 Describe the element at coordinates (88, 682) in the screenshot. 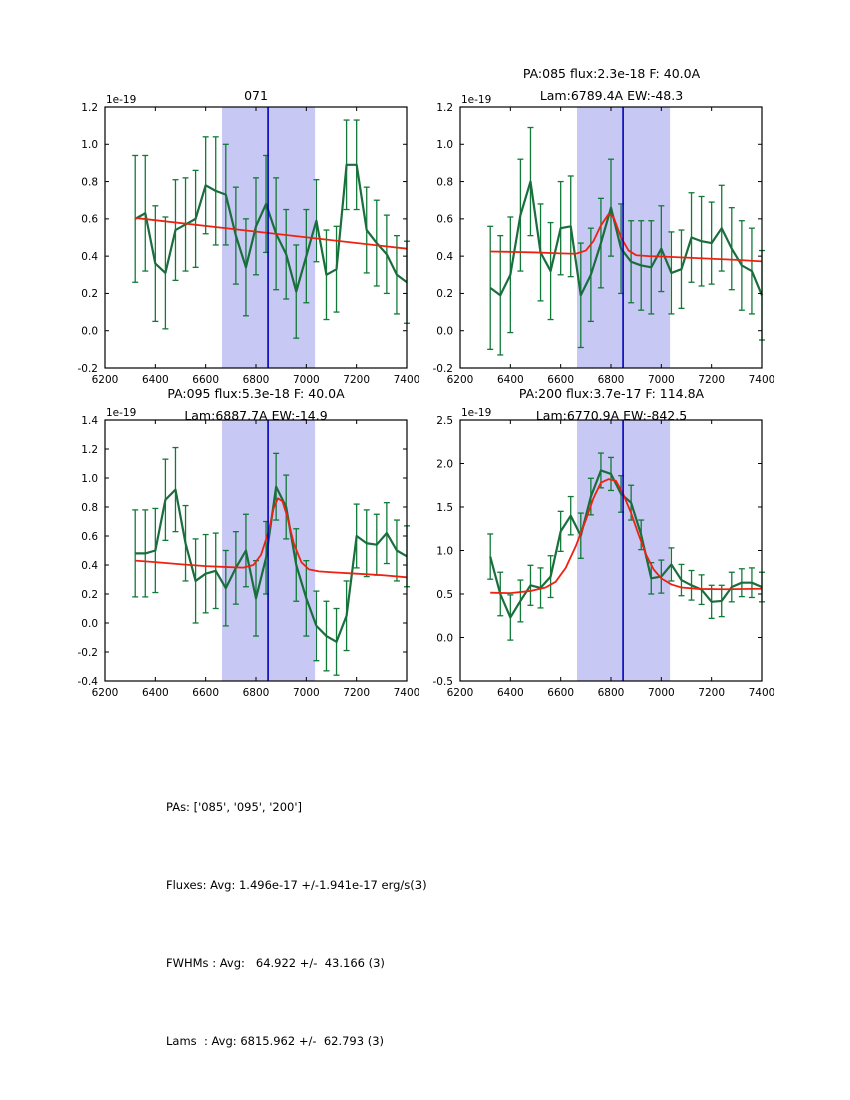

I see `y-tick-label: -0.4` at that location.